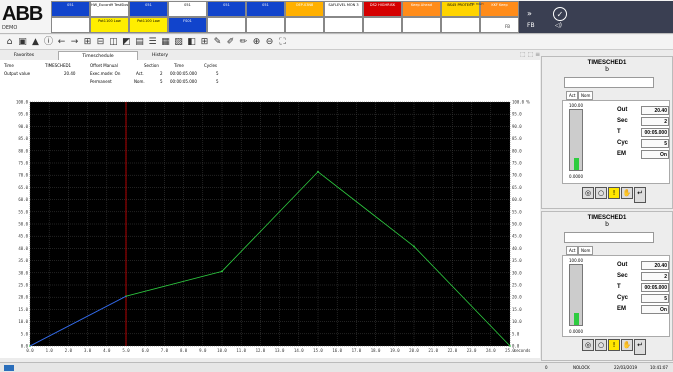 The height and width of the screenshot is (372, 673). I want to click on doc-icon: ▤, so click(139, 42).